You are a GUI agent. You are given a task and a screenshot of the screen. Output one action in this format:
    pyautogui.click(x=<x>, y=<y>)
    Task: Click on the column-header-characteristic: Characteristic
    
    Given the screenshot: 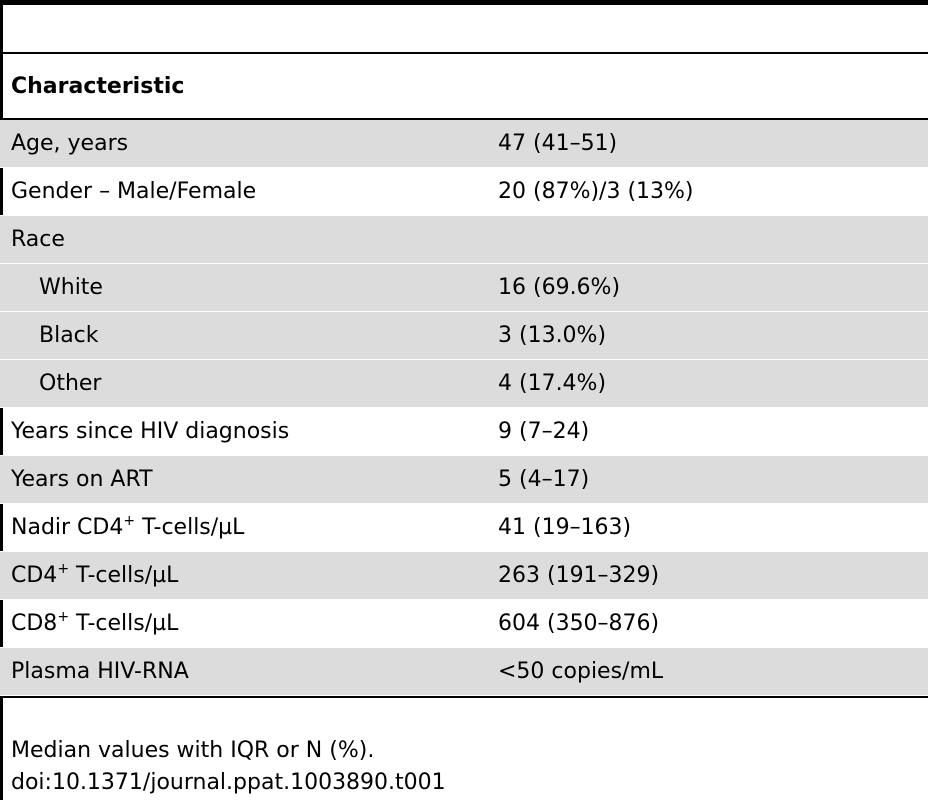 What is the action you would take?
    pyautogui.click(x=98, y=86)
    